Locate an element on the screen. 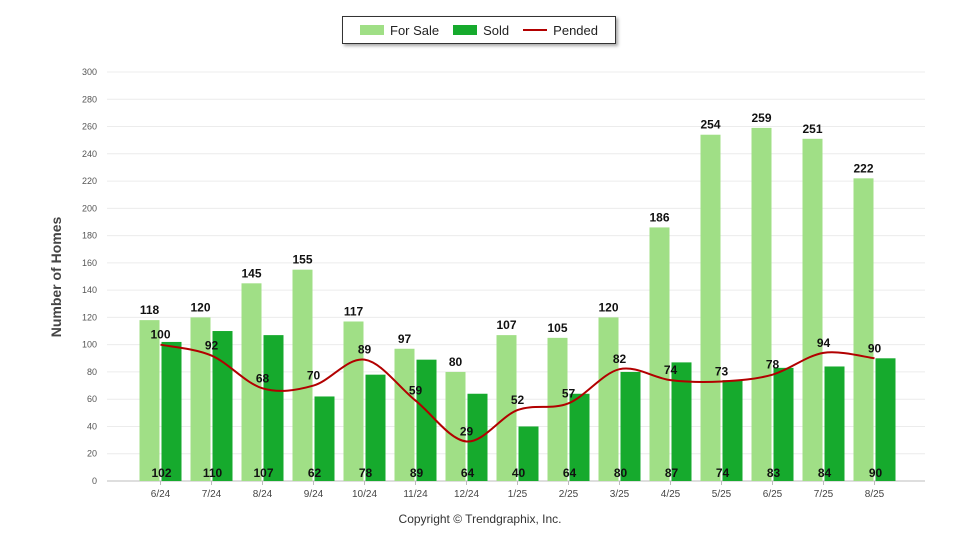 The height and width of the screenshot is (550, 960). y-tick-label-9: 180 is located at coordinates (89, 236).